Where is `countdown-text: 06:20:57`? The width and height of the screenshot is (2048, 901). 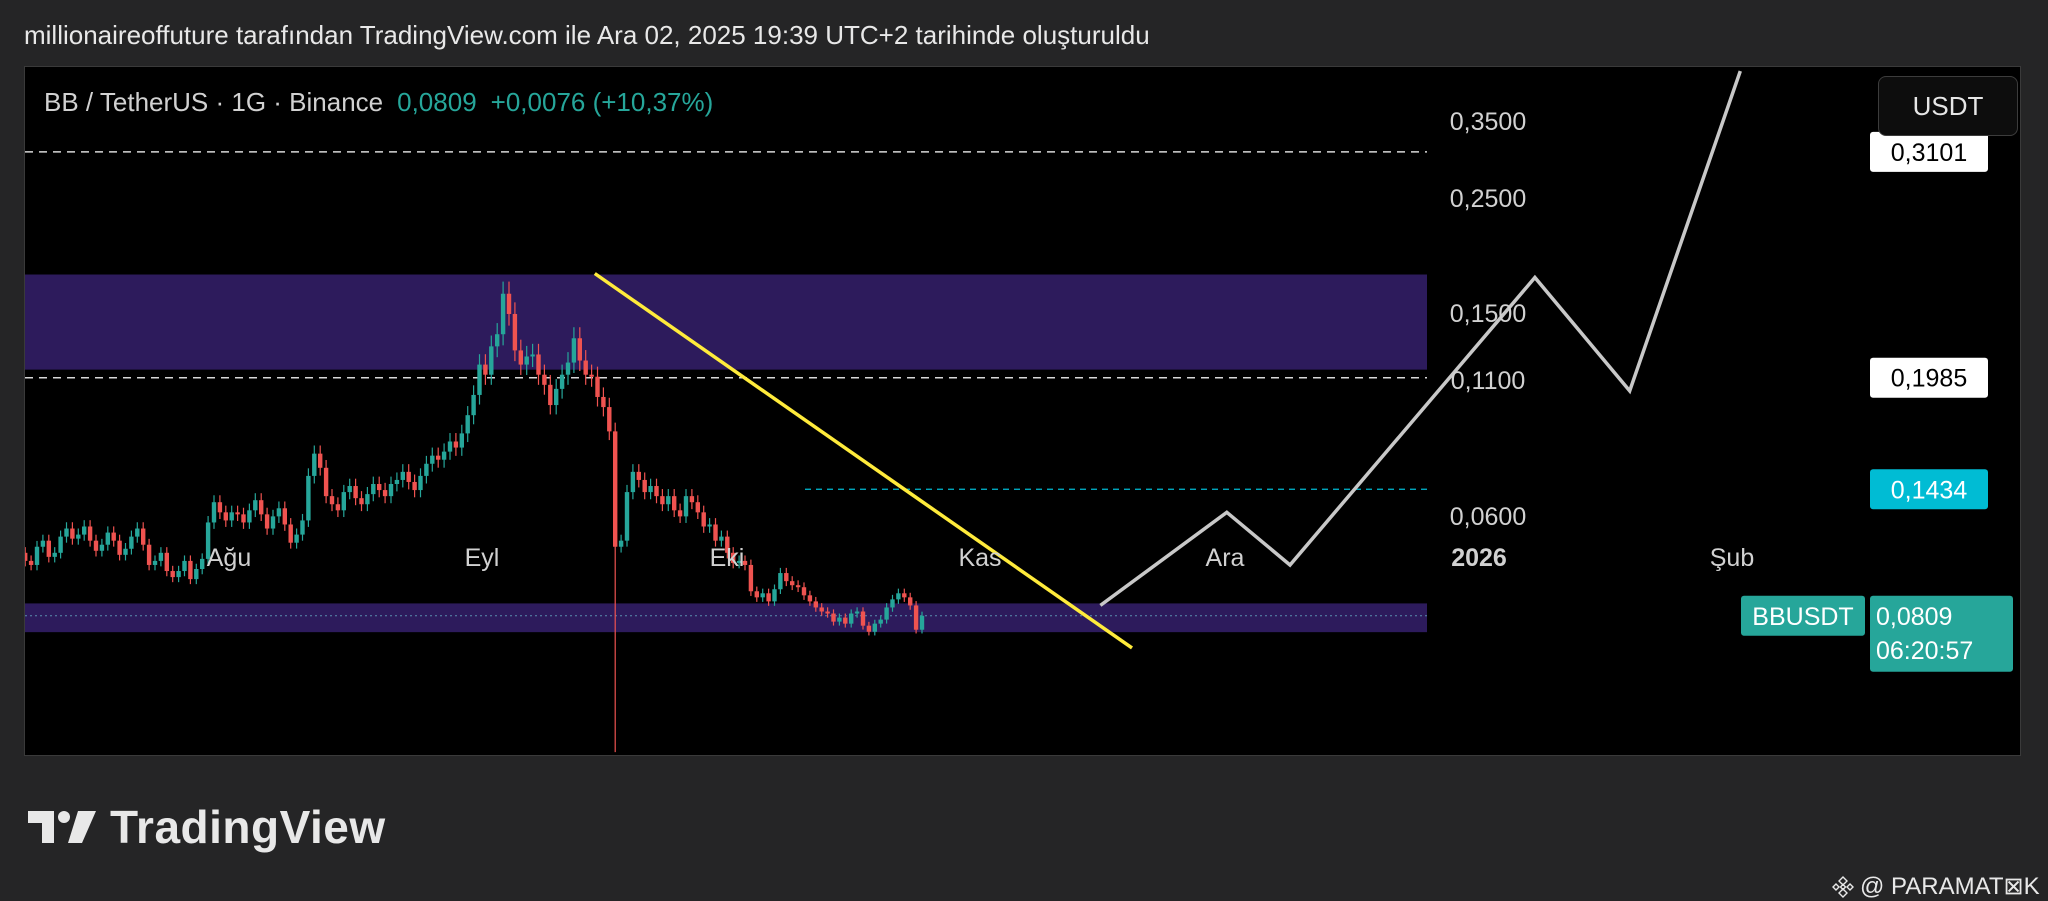 countdown-text: 06:20:57 is located at coordinates (1924, 651).